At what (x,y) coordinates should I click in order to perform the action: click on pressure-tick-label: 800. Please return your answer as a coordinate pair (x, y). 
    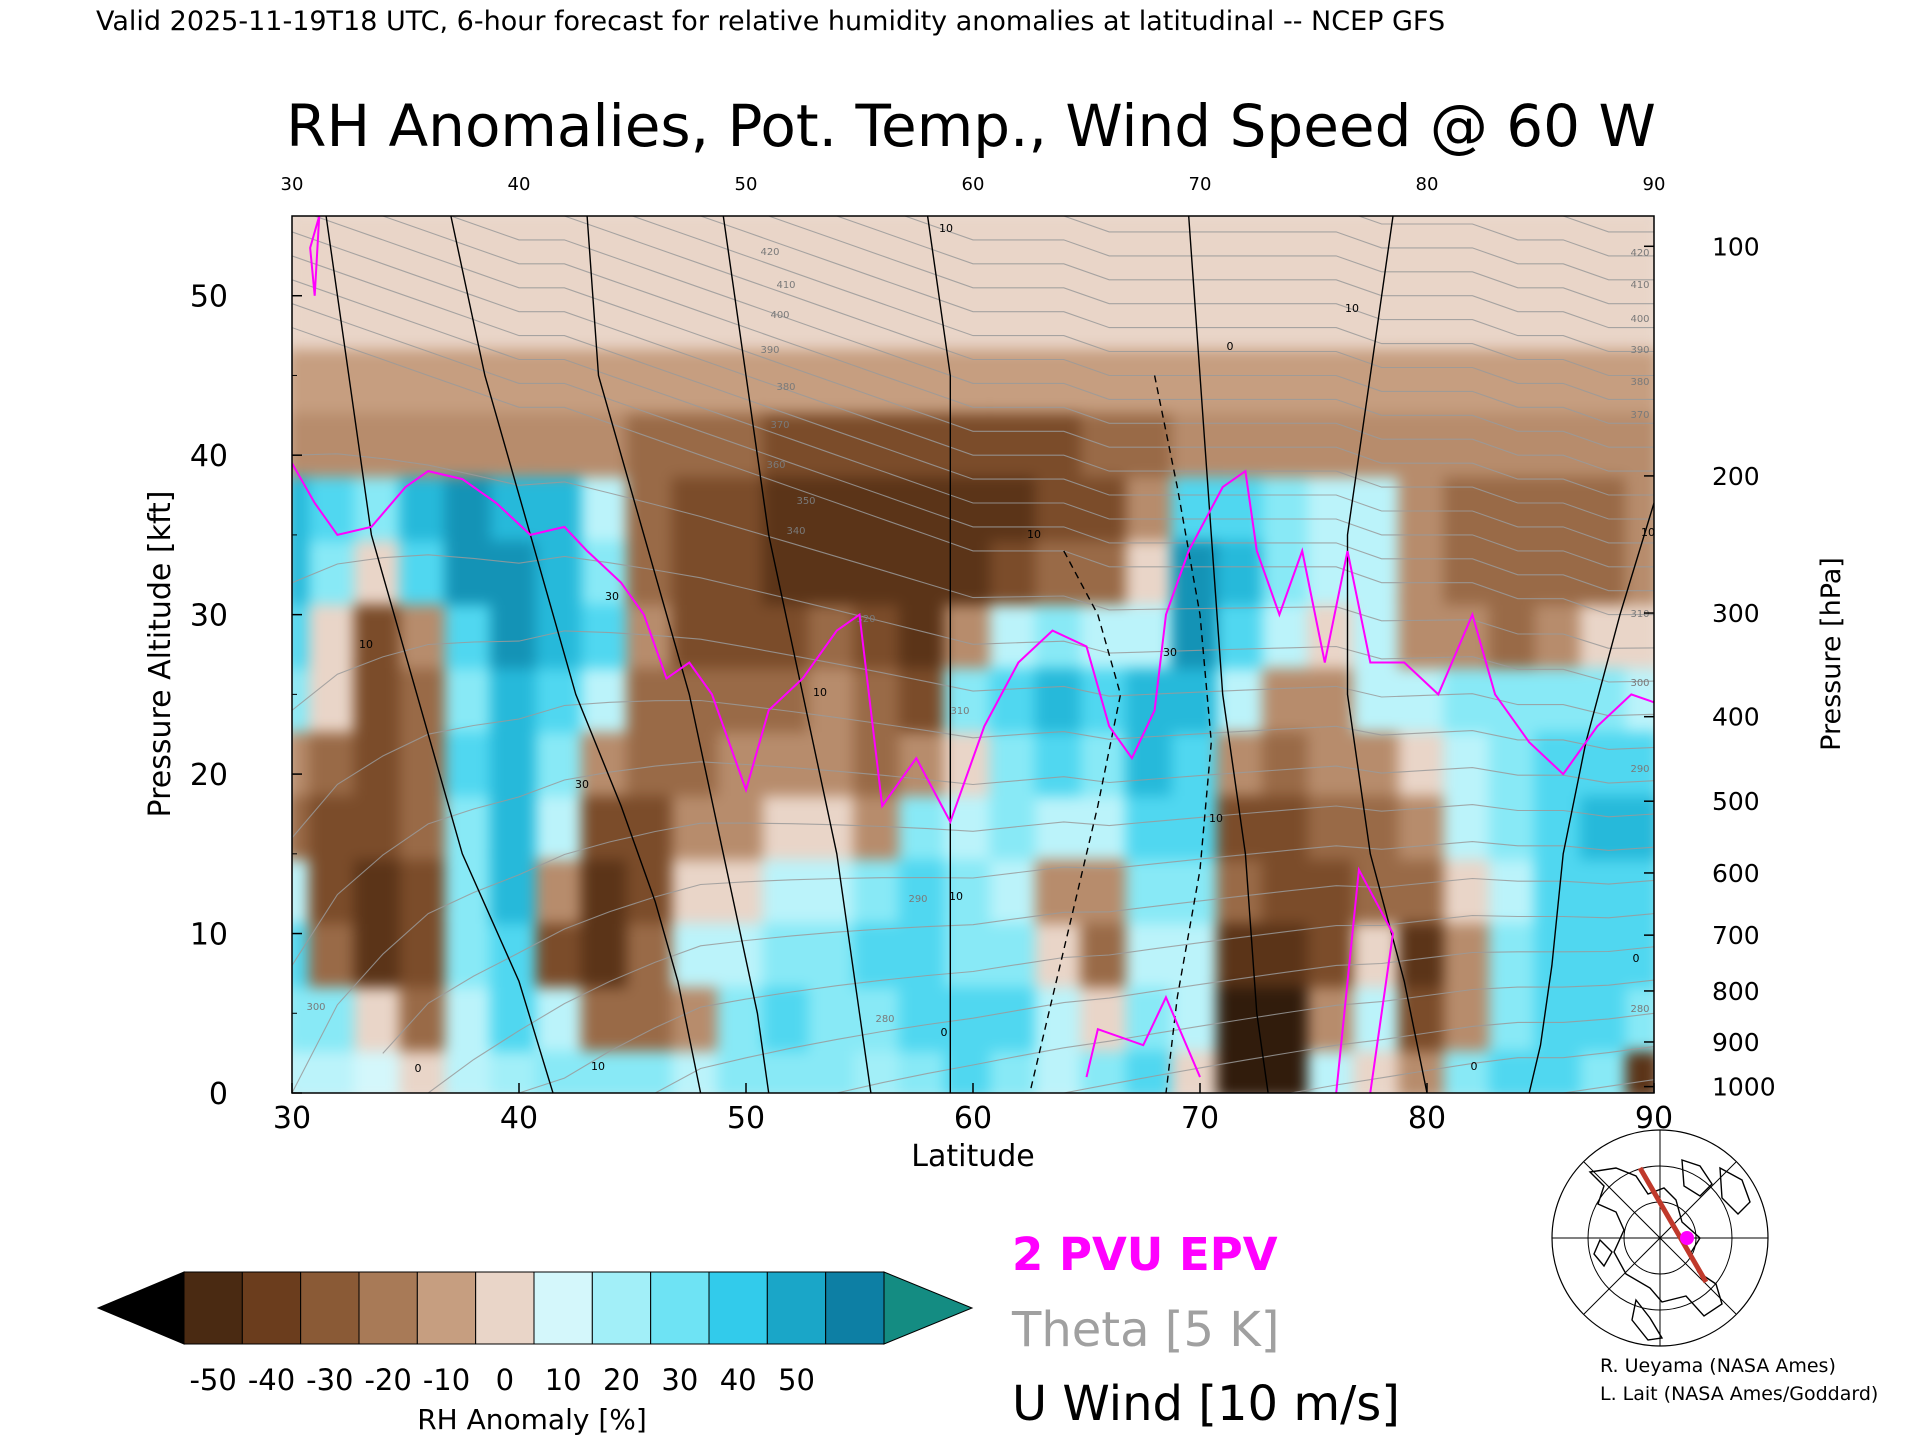
    Looking at the image, I should click on (1736, 991).